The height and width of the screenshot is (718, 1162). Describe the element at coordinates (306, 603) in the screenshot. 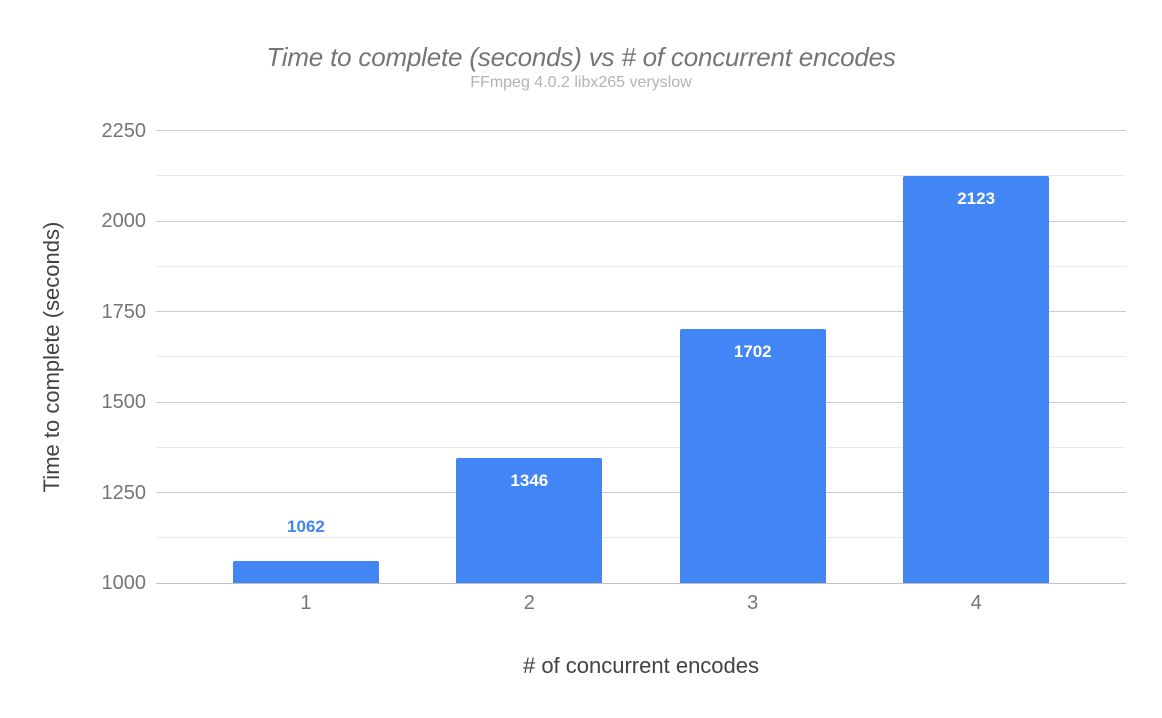

I see `x-tick-label: 1` at that location.